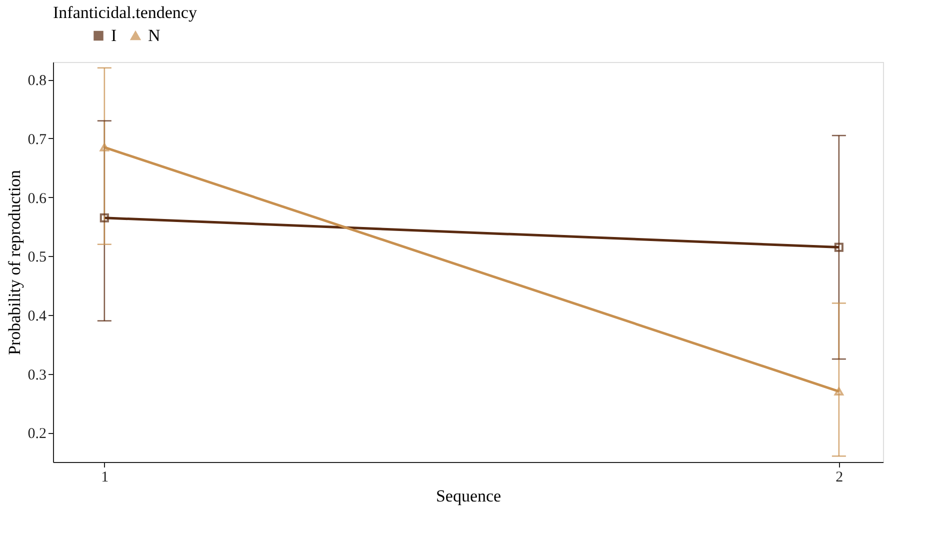  I want to click on y-tick-label: 0.4, so click(37, 316).